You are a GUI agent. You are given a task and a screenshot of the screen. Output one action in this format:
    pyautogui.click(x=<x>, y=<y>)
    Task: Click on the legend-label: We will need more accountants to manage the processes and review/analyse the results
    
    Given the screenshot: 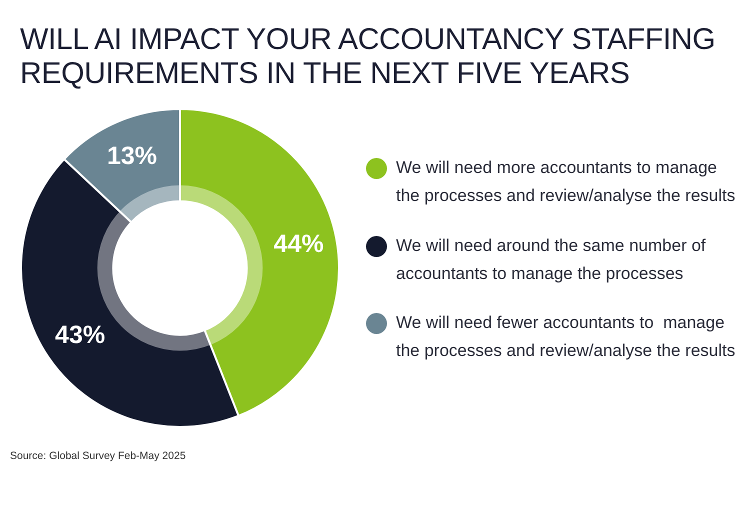 What is the action you would take?
    pyautogui.click(x=566, y=182)
    